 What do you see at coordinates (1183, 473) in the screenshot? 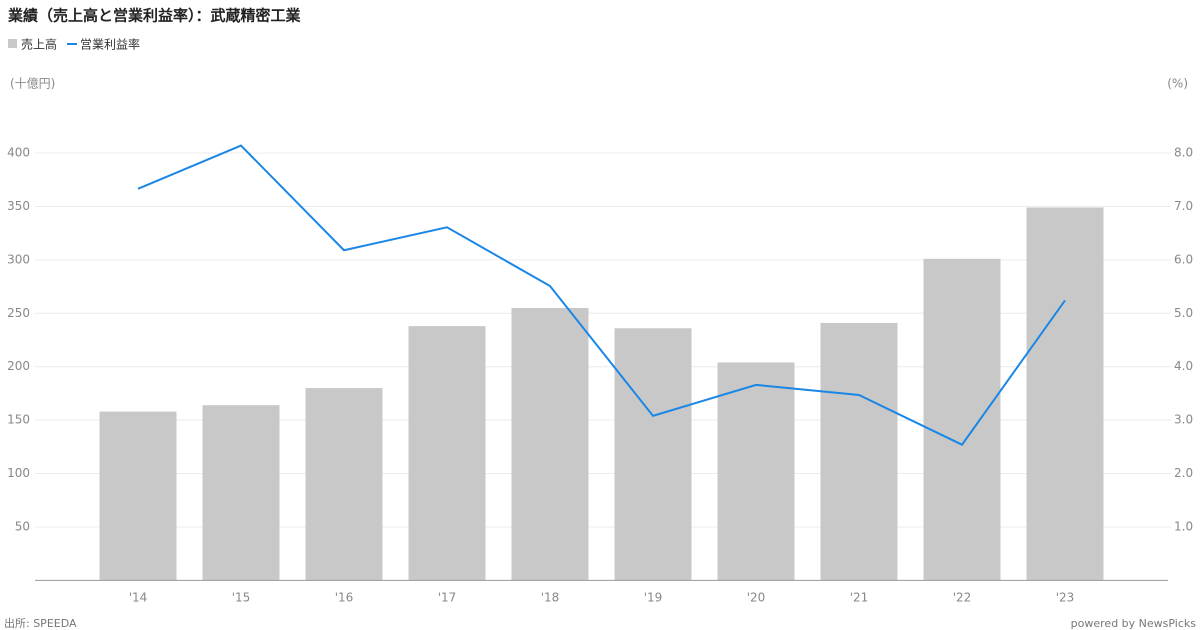
I see `y2-tick-label: 2.0` at bounding box center [1183, 473].